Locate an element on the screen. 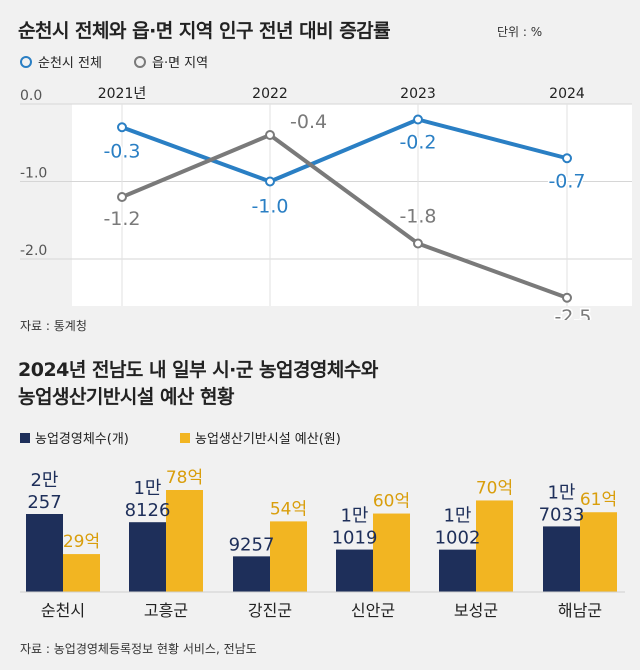 This screenshot has height=670, width=640. legend-label-bar-series2: 농업생산기반시설 예산(원) is located at coordinates (268, 439).